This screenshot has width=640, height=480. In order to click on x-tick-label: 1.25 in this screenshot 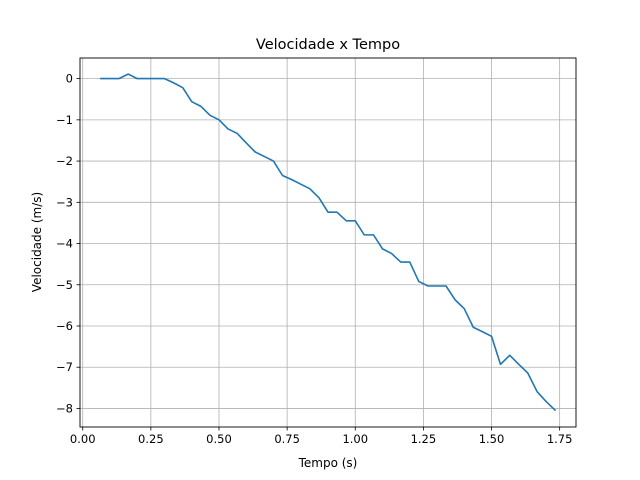, I will do `click(424, 439)`.